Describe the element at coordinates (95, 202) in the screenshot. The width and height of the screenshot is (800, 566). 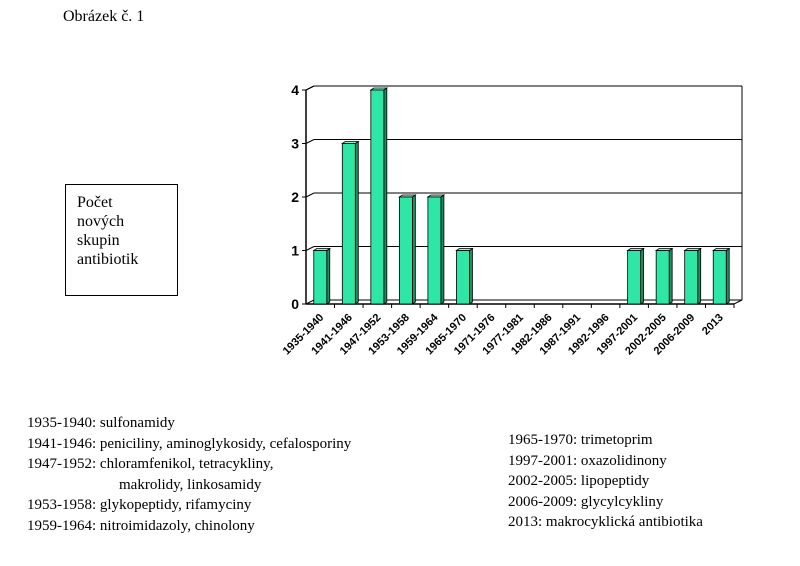
I see `y-axis-label-line: Počet` at that location.